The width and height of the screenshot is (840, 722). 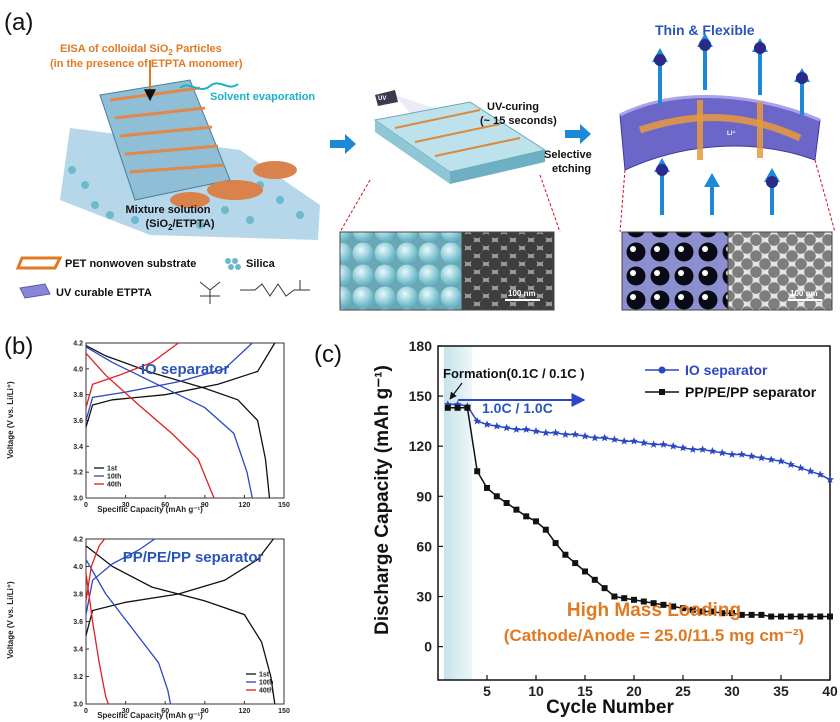 What do you see at coordinates (18, 346) in the screenshot?
I see `panel-label-b: (b)` at bounding box center [18, 346].